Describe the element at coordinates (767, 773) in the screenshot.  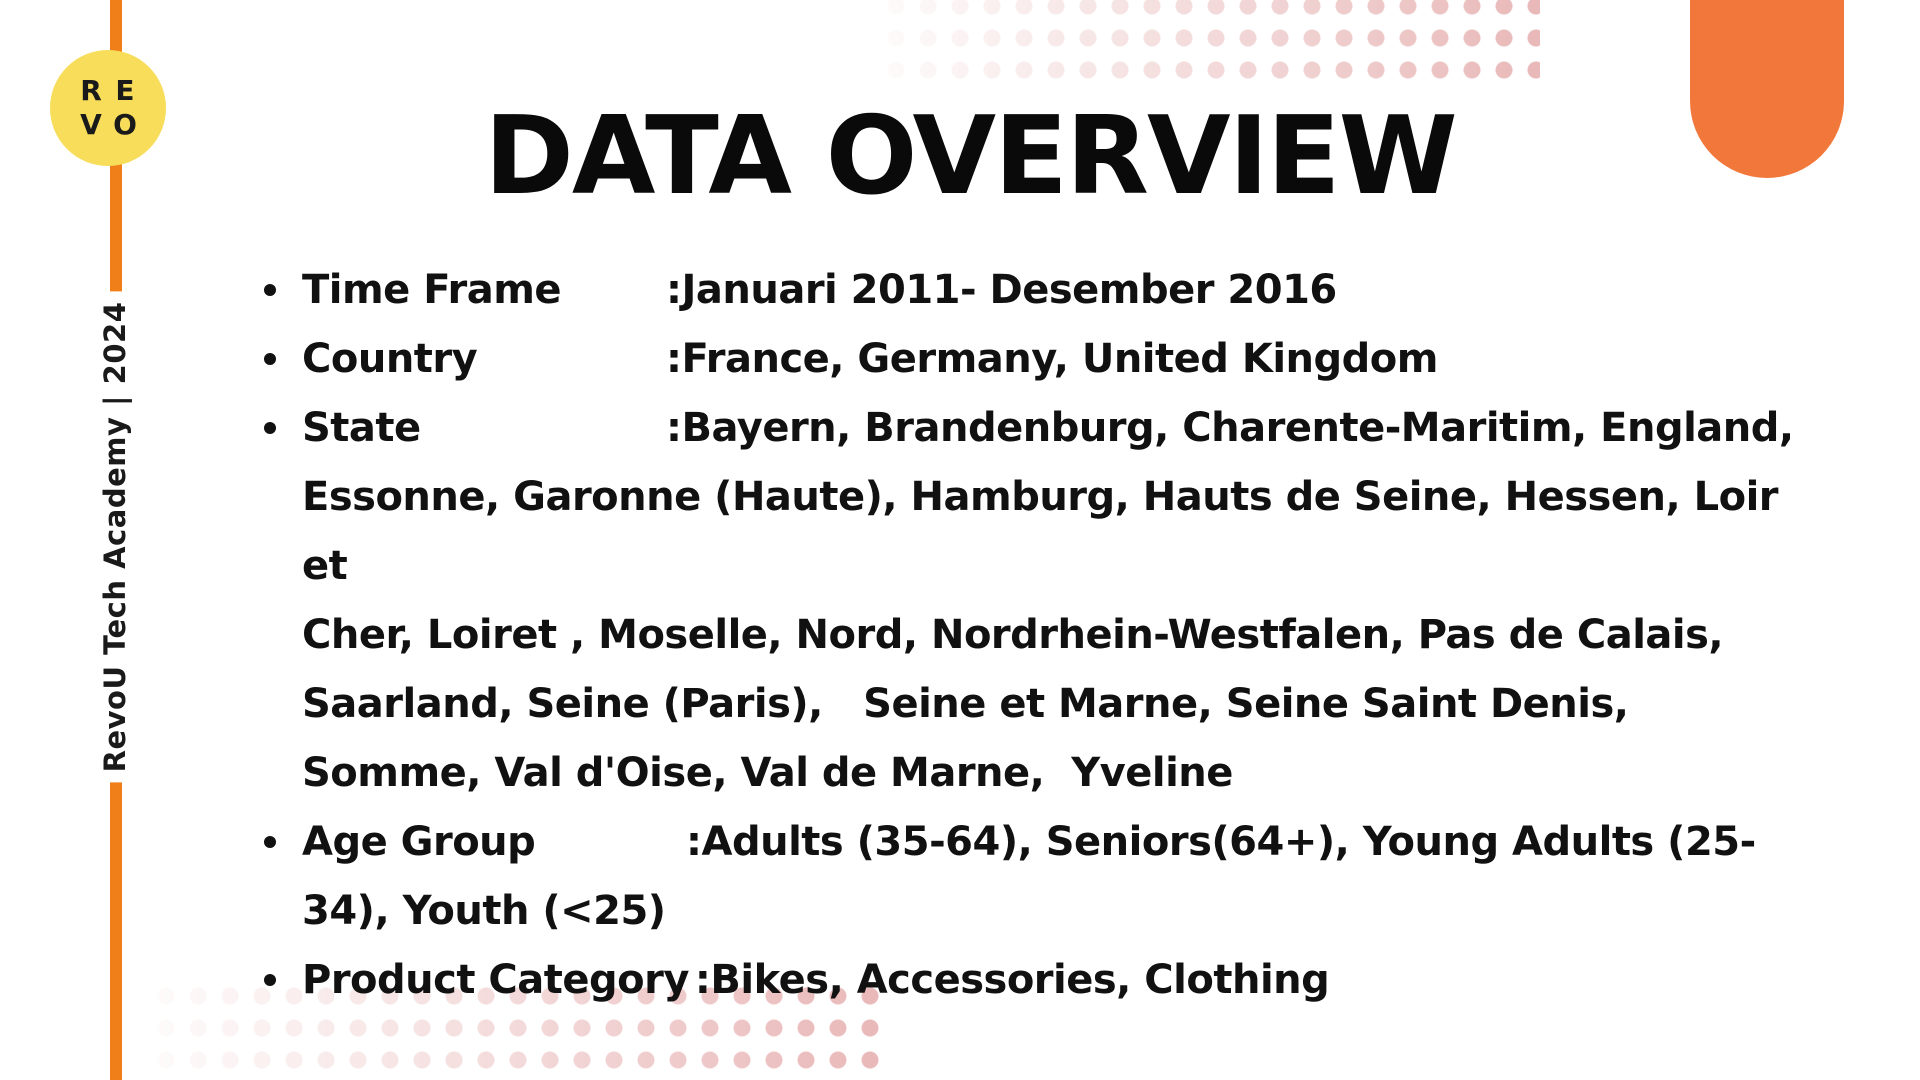
I see `item-value-line: Somme, Val d'Oise, Val de Marne, Yveline` at that location.